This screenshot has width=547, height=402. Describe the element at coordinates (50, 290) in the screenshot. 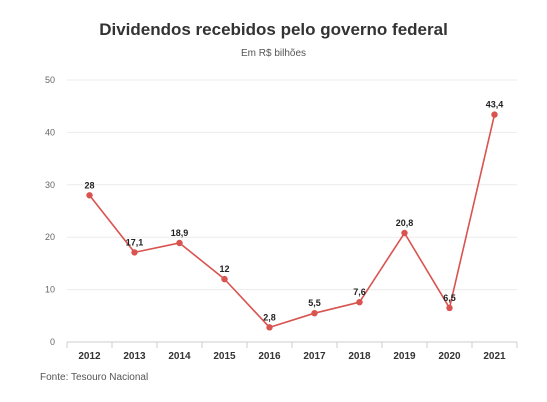

I see `y-tick-label: 10` at that location.